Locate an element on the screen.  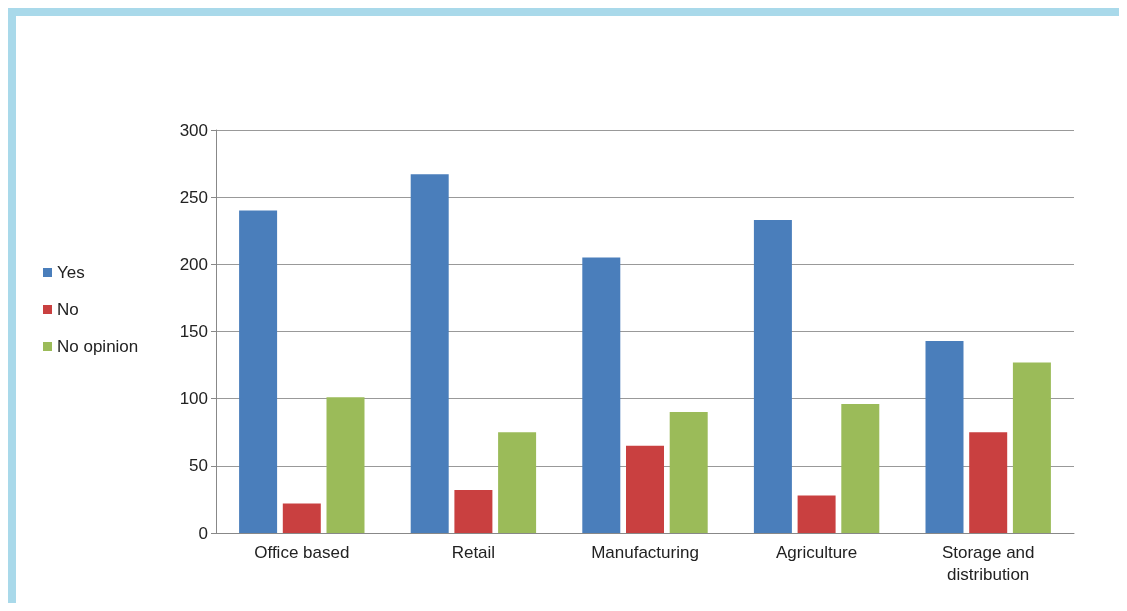
y-tick-label: 50 is located at coordinates (198, 466).